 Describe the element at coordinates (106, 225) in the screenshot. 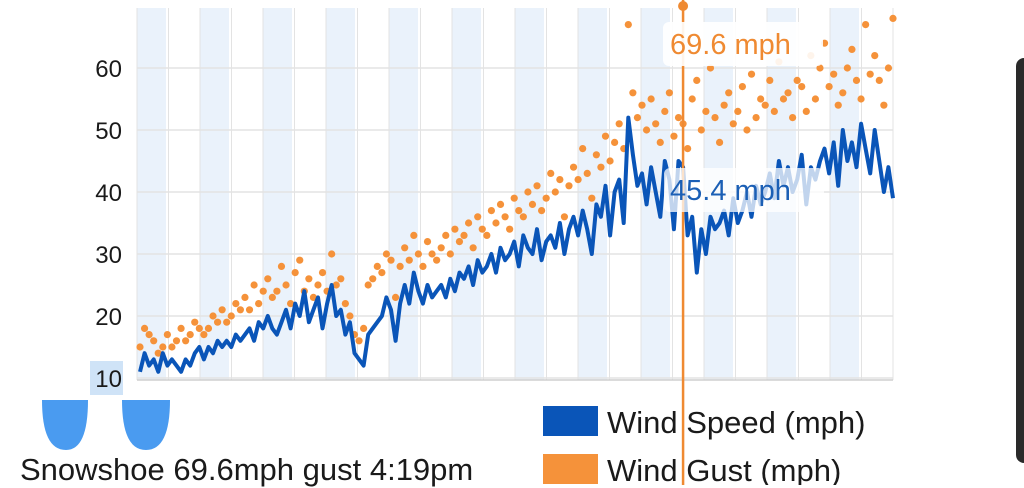

I see `y-axis-ticks: 10 20 30 40 50 60` at that location.